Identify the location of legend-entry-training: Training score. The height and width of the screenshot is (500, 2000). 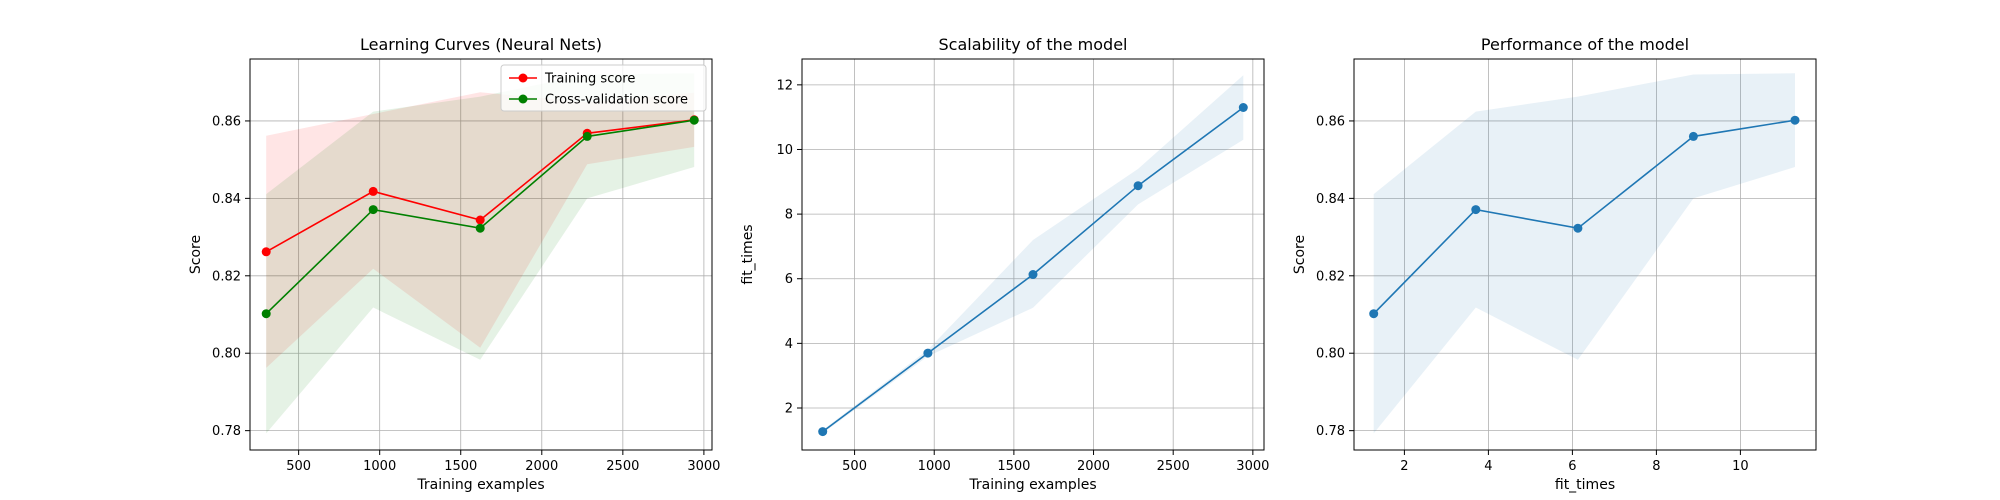
(572, 79).